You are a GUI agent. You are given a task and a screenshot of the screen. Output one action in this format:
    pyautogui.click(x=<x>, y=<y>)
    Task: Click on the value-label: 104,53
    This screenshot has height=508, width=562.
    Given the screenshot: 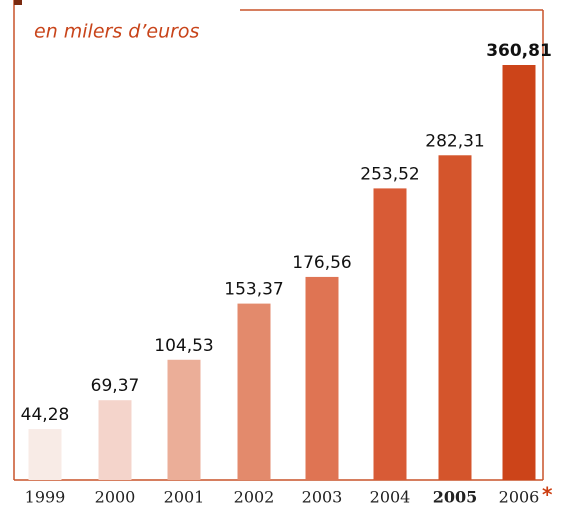 What is the action you would take?
    pyautogui.click(x=183, y=346)
    